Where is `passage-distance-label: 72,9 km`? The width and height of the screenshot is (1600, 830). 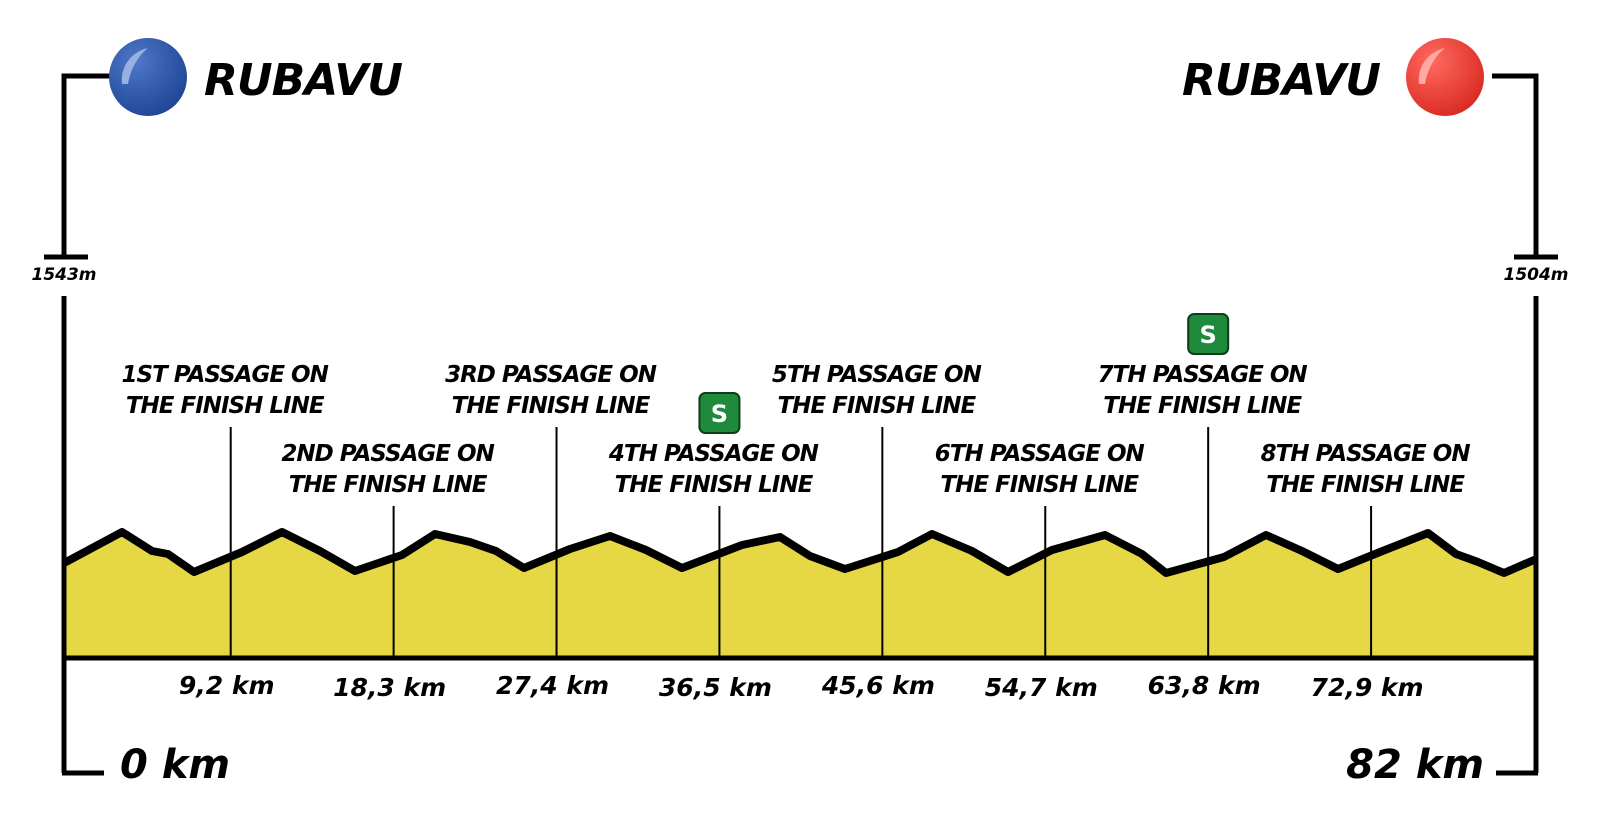 passage-distance-label: 72,9 km is located at coordinates (1367, 687).